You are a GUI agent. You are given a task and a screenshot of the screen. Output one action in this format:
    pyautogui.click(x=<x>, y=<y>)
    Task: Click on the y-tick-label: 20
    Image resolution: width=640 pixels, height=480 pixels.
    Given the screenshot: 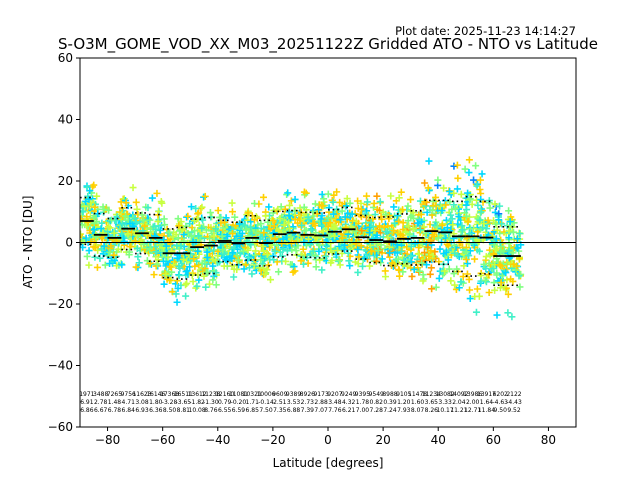 What is the action you would take?
    pyautogui.click(x=65, y=181)
    